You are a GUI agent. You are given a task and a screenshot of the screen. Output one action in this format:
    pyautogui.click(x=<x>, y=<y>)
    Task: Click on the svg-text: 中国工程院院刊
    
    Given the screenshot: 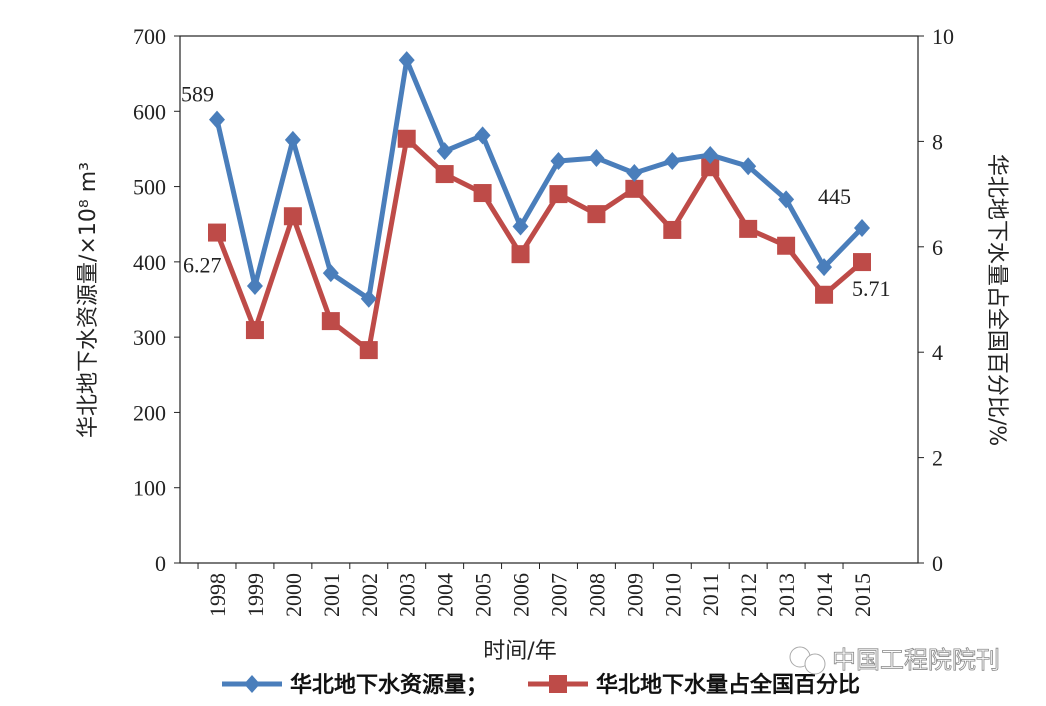 What is the action you would take?
    pyautogui.click(x=916, y=660)
    